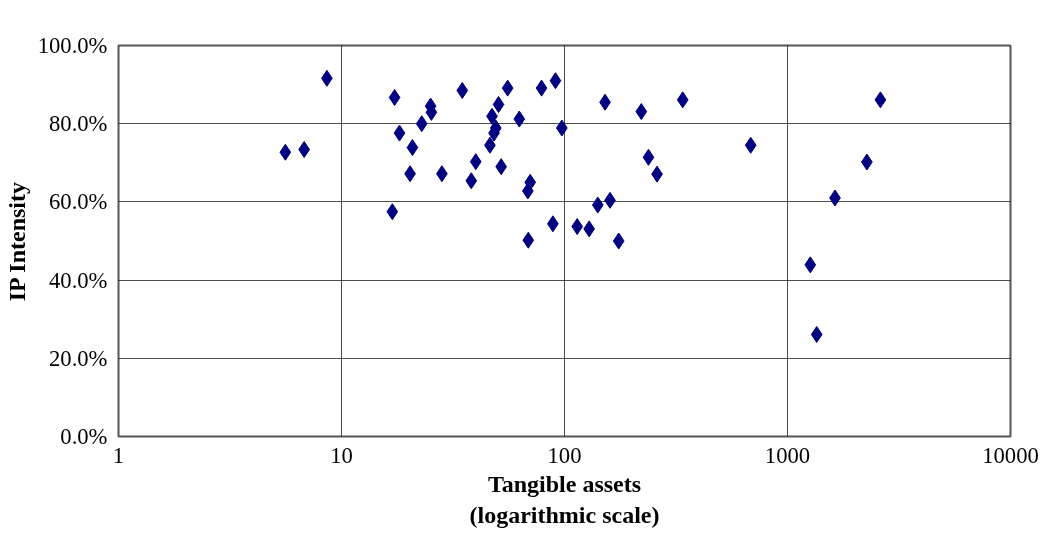  What do you see at coordinates (118, 455) in the screenshot?
I see `x-tick-label: 1` at bounding box center [118, 455].